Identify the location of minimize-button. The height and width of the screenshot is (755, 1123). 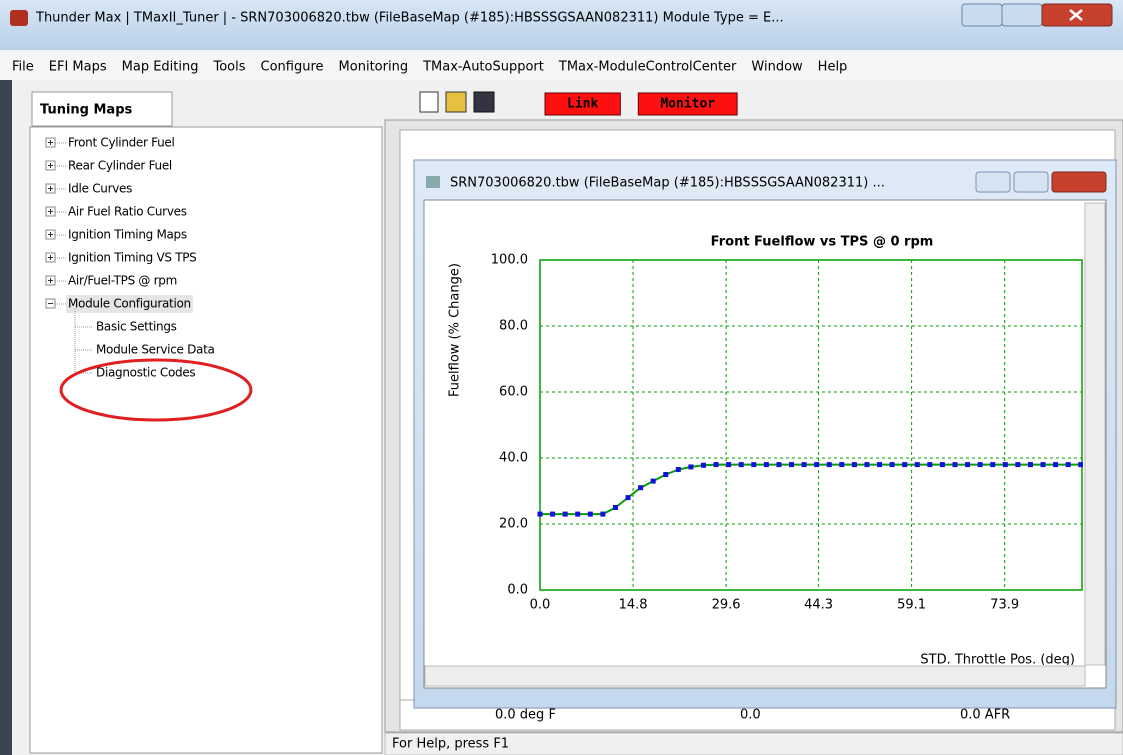
(982, 15).